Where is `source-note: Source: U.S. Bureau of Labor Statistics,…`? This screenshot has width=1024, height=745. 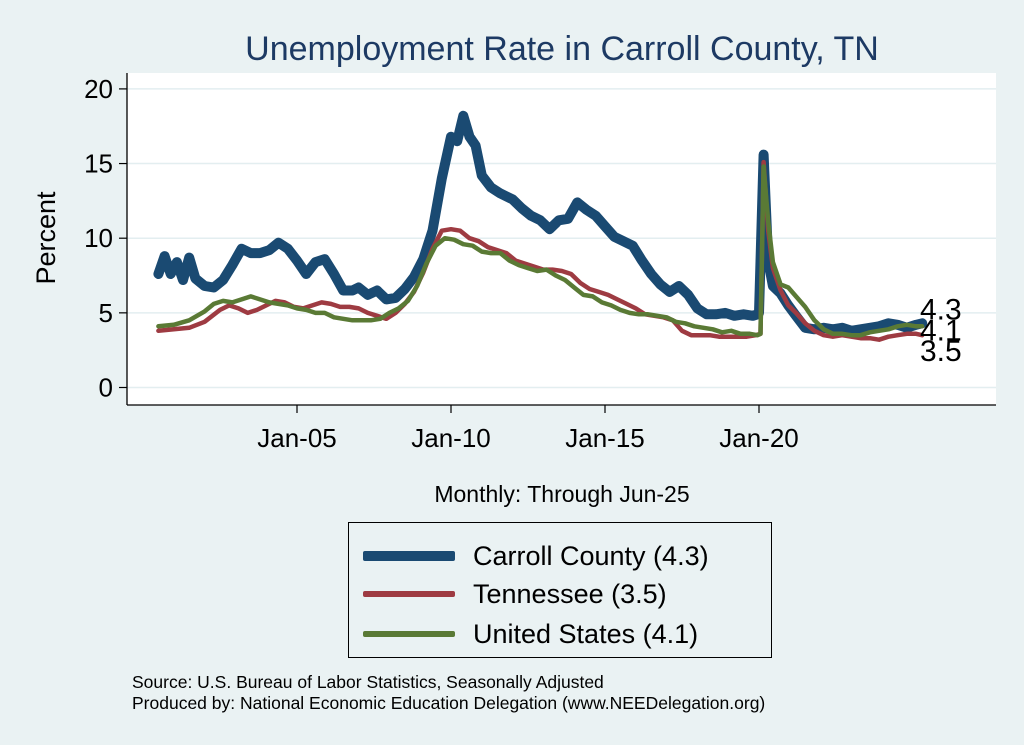 source-note: Source: U.S. Bureau of Labor Statistics,… is located at coordinates (448, 693).